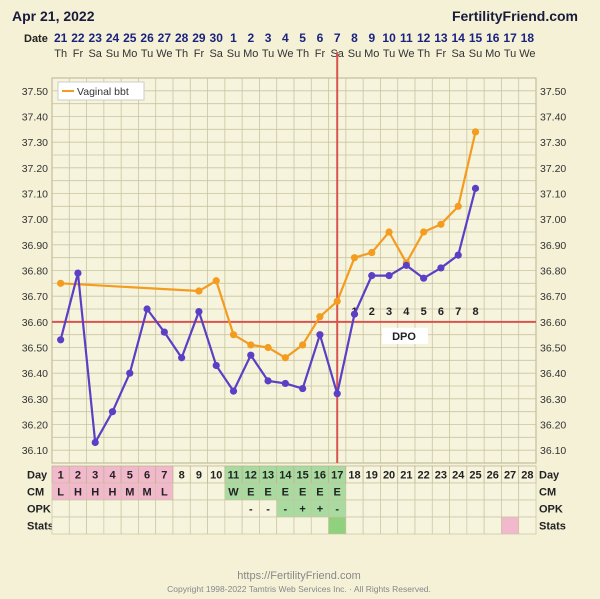 This screenshot has height=599, width=600. I want to click on date-label: 30, so click(217, 38).